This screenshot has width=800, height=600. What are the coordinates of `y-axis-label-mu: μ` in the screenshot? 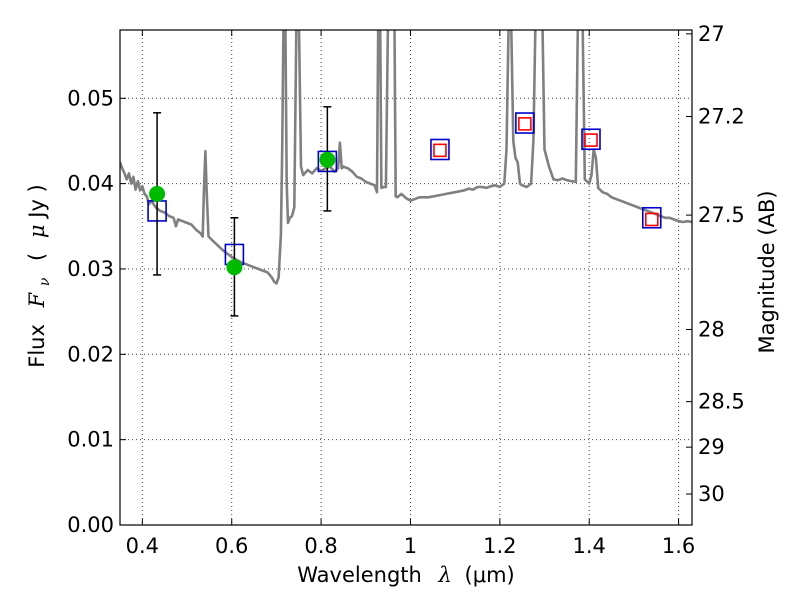 It's located at (37, 231).